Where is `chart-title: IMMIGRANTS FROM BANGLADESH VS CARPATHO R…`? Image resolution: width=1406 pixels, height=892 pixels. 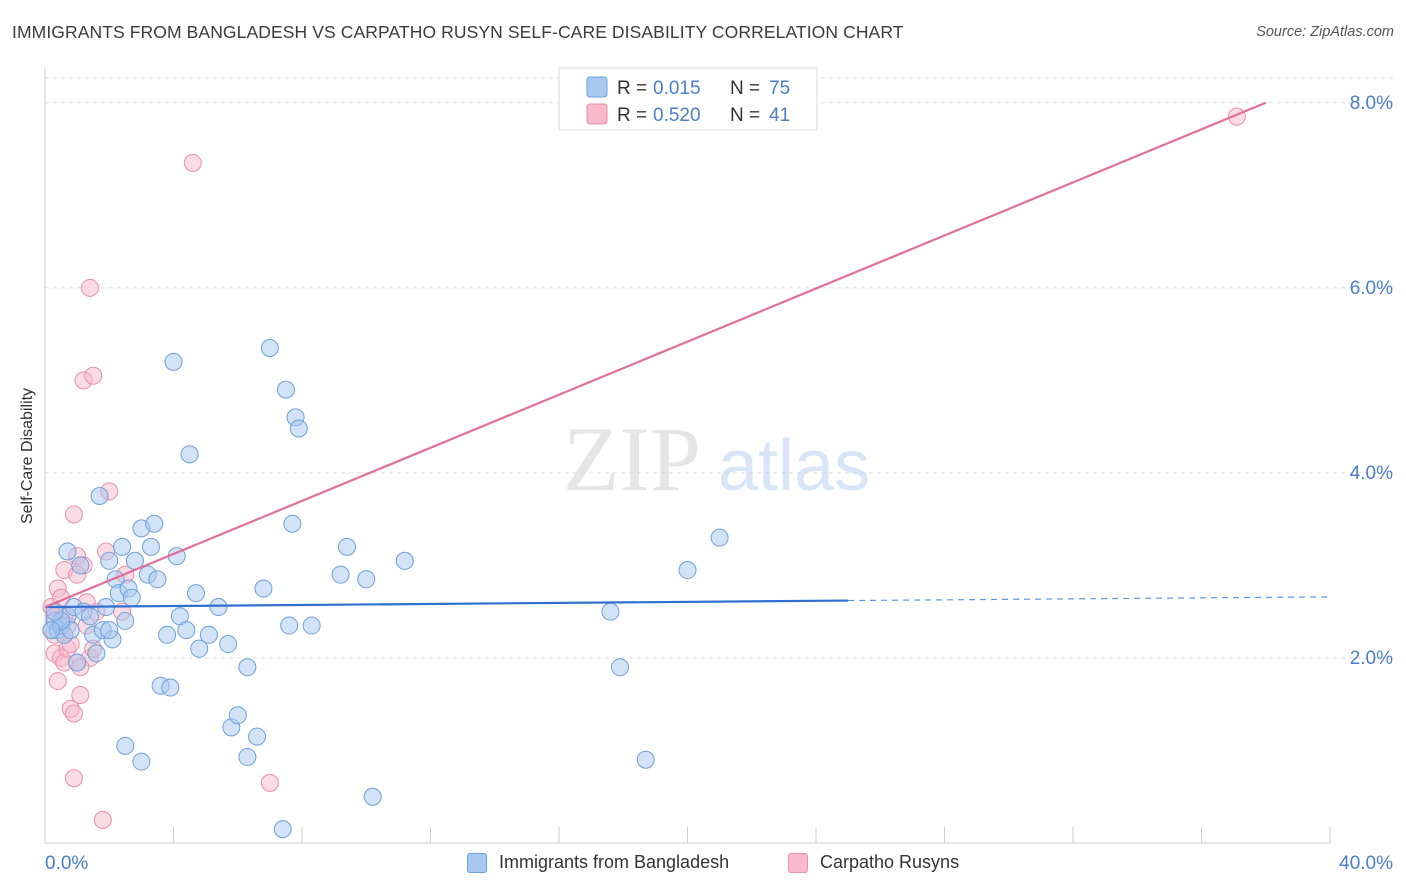 chart-title: IMMIGRANTS FROM BANGLADESH VS CARPATHO R… is located at coordinates (458, 32).